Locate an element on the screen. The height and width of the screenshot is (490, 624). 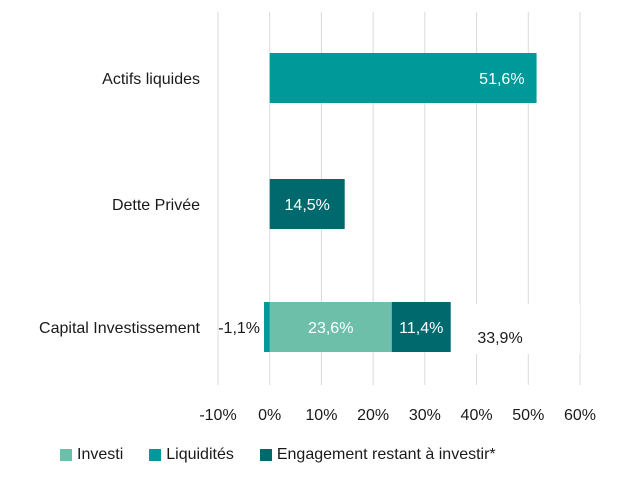
legend-item-engagement: Engagement restant à investir* is located at coordinates (377, 455).